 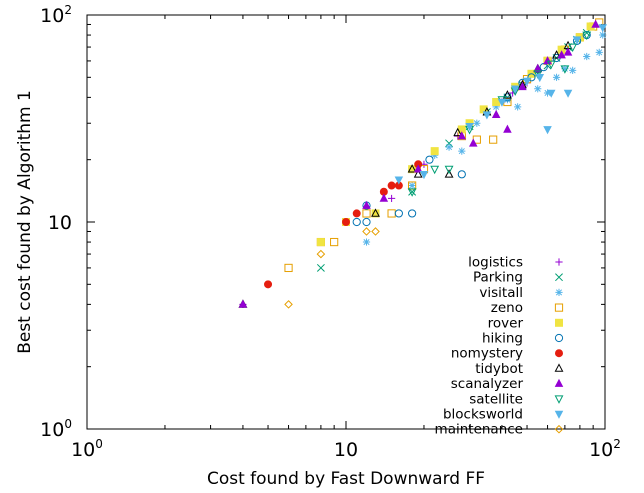 What do you see at coordinates (559, 338) in the screenshot?
I see `legend-marker-hiking` at bounding box center [559, 338].